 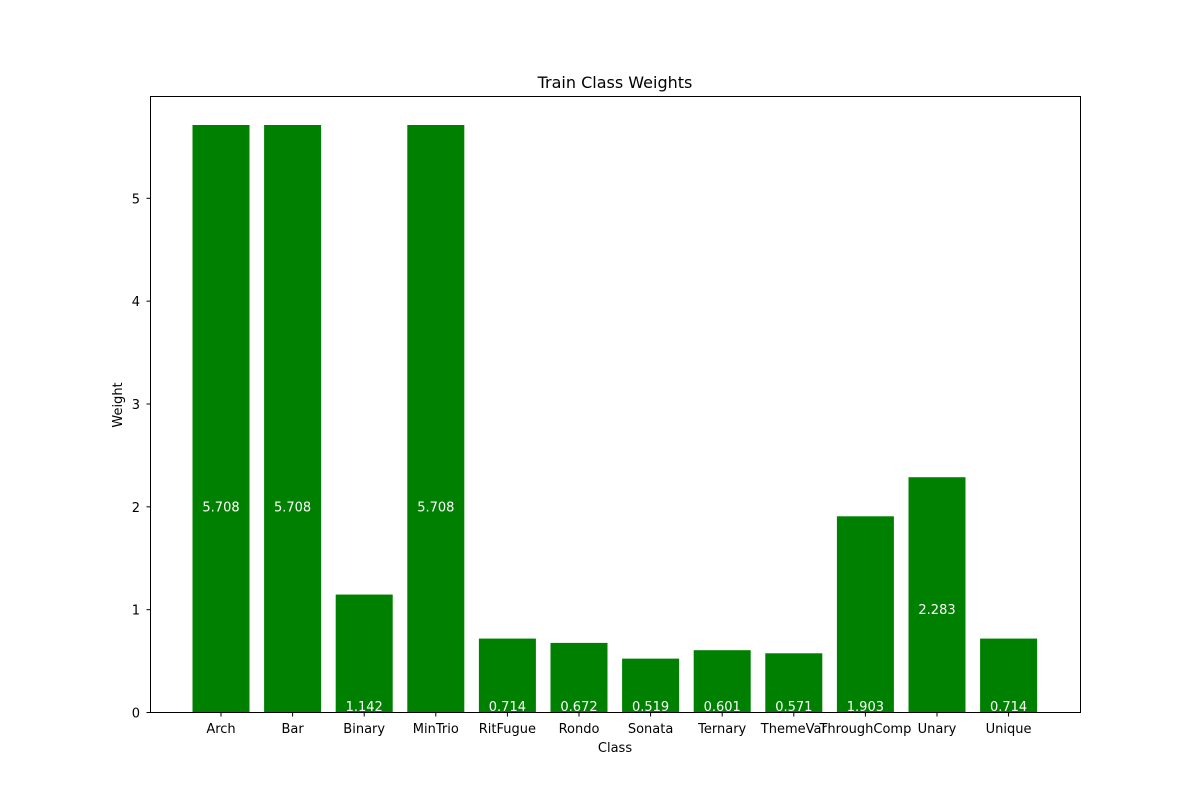 I want to click on bar-mintrio, so click(x=436, y=418).